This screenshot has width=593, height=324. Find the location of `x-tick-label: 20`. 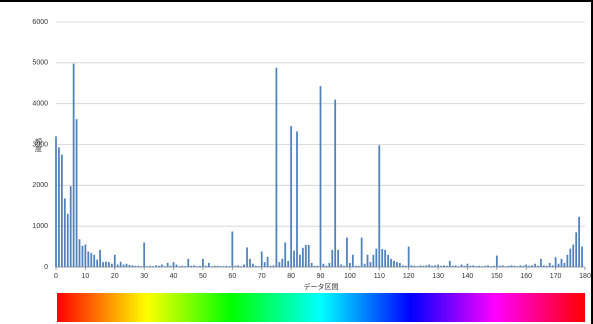

x-tick-label: 20 is located at coordinates (115, 276).